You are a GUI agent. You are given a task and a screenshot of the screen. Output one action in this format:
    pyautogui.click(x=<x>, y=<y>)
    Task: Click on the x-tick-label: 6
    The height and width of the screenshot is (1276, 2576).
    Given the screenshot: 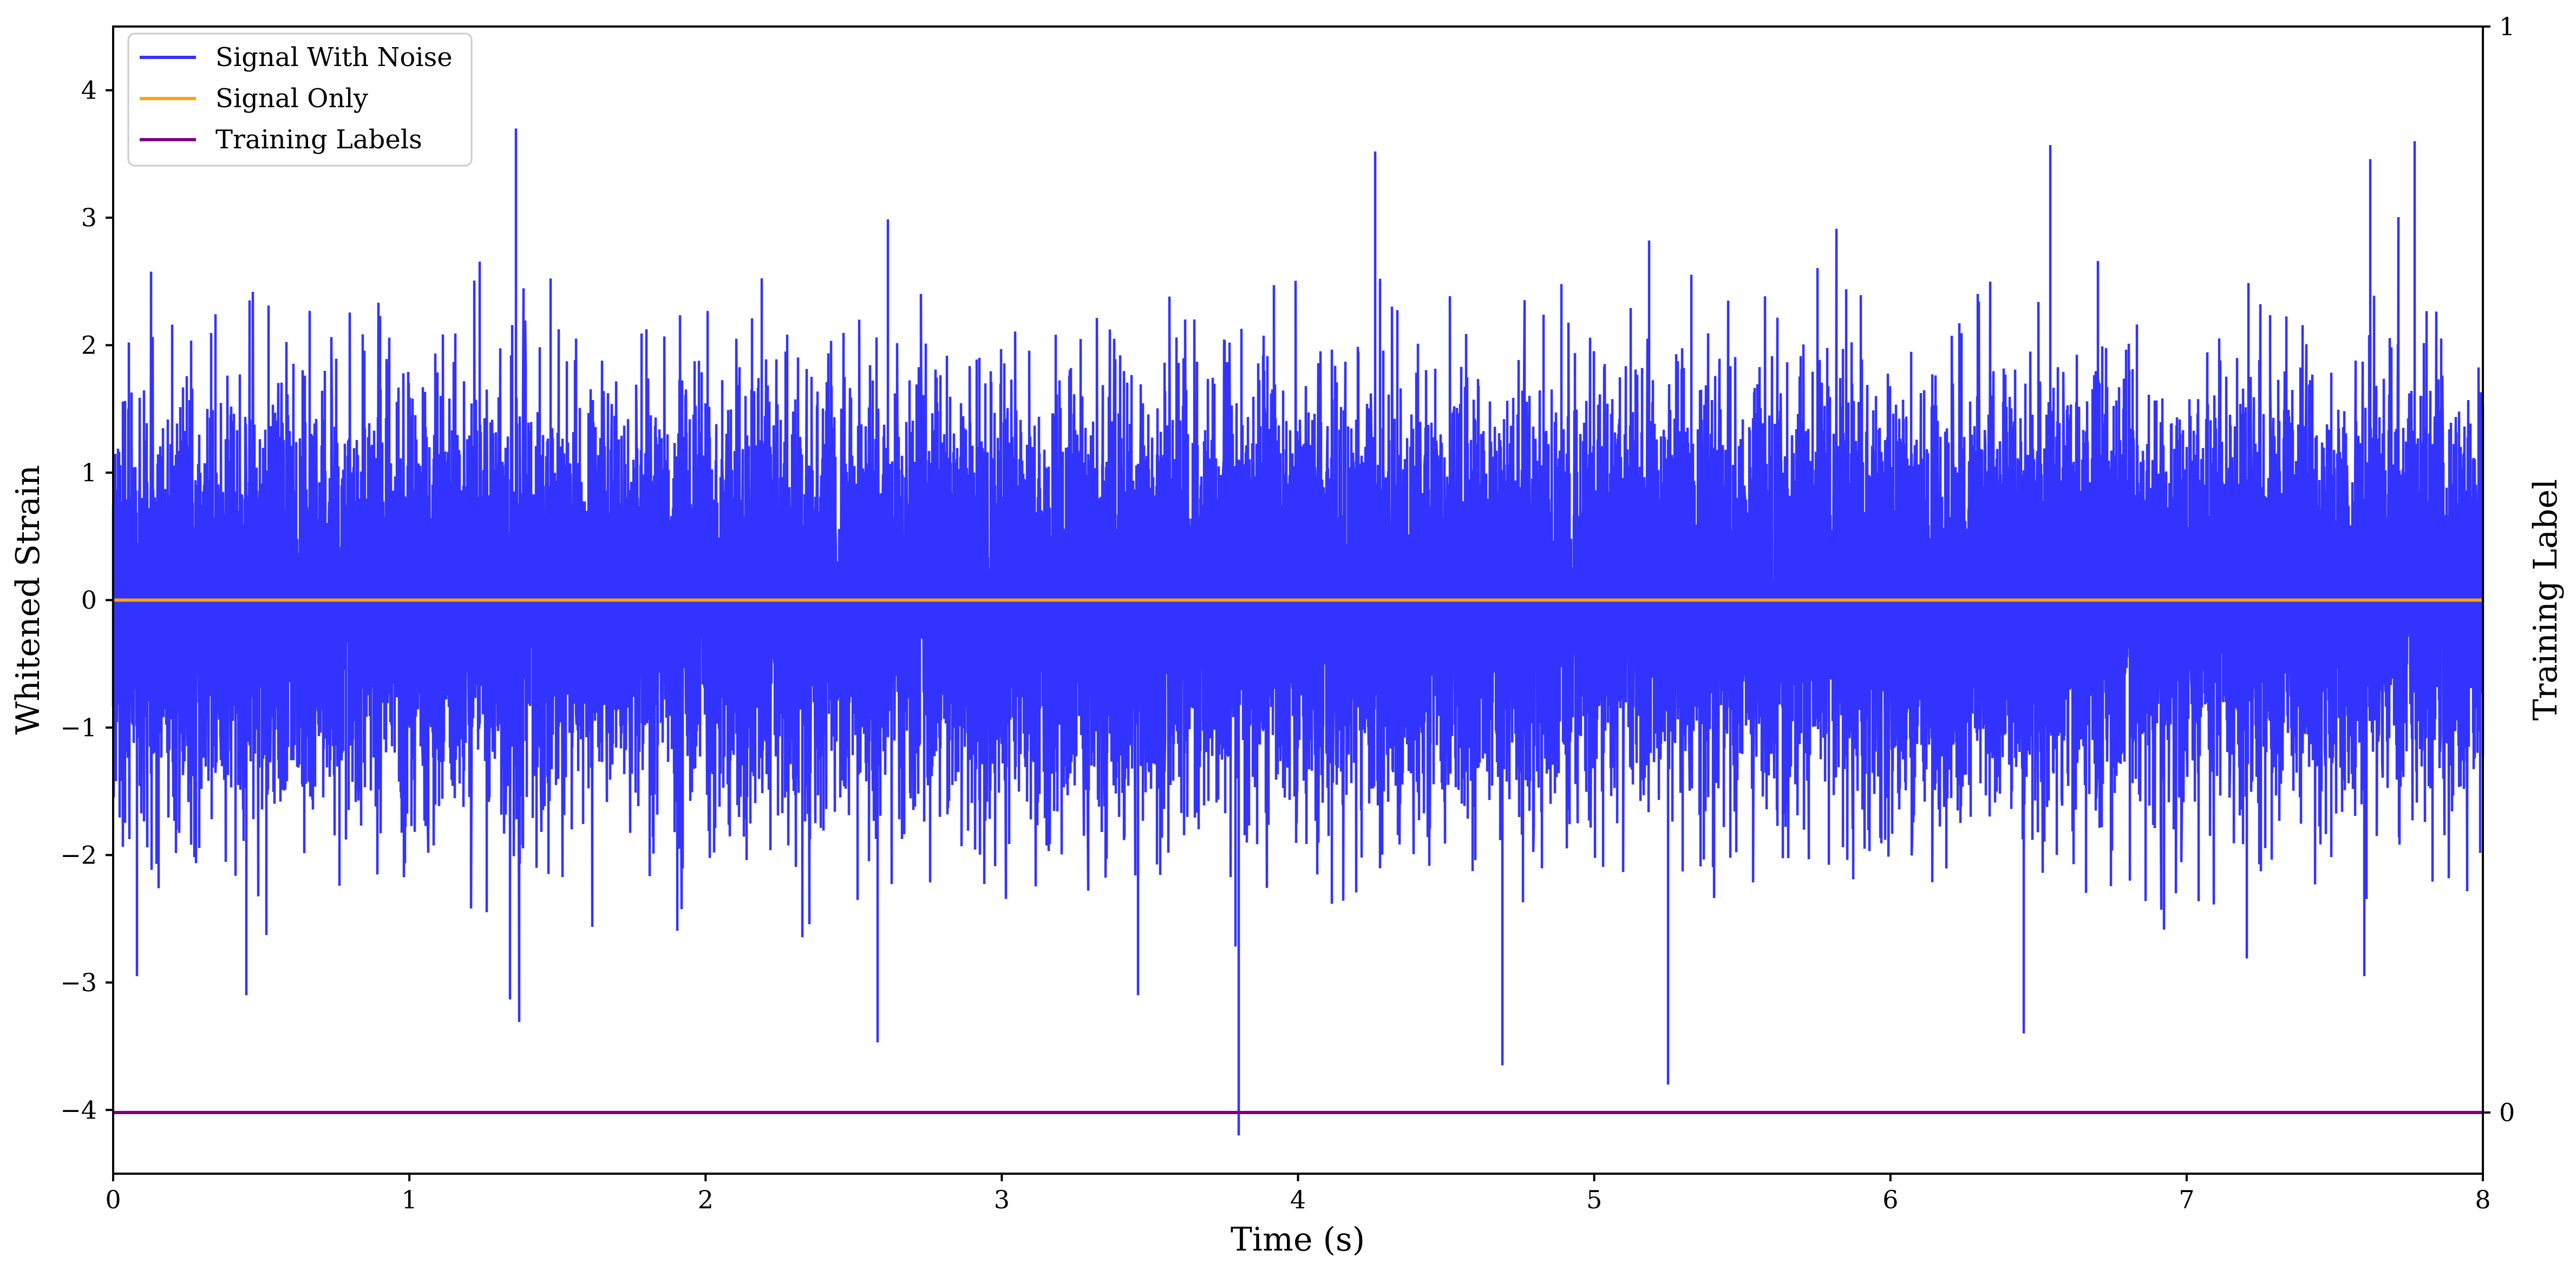 What is the action you would take?
    pyautogui.click(x=1890, y=1199)
    